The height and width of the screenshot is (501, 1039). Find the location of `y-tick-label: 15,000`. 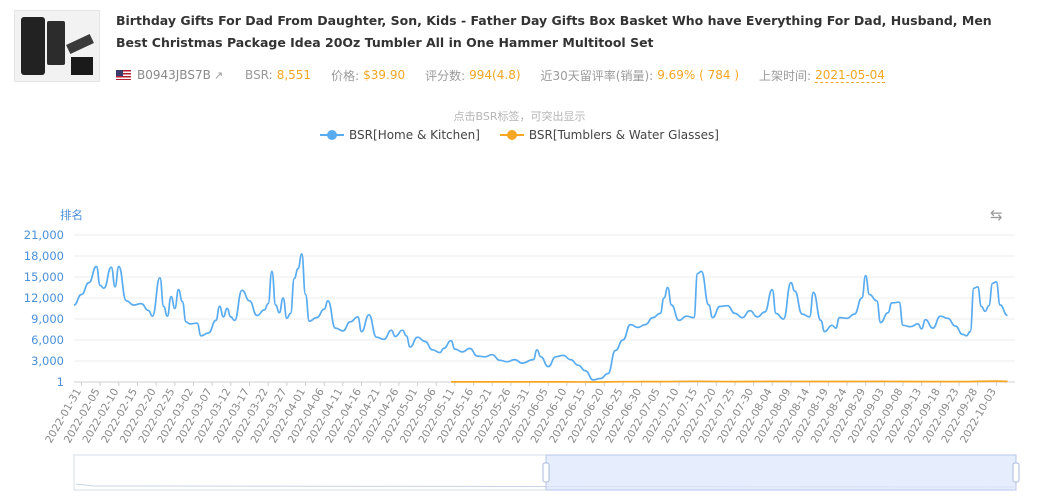

y-tick-label: 15,000 is located at coordinates (44, 277).